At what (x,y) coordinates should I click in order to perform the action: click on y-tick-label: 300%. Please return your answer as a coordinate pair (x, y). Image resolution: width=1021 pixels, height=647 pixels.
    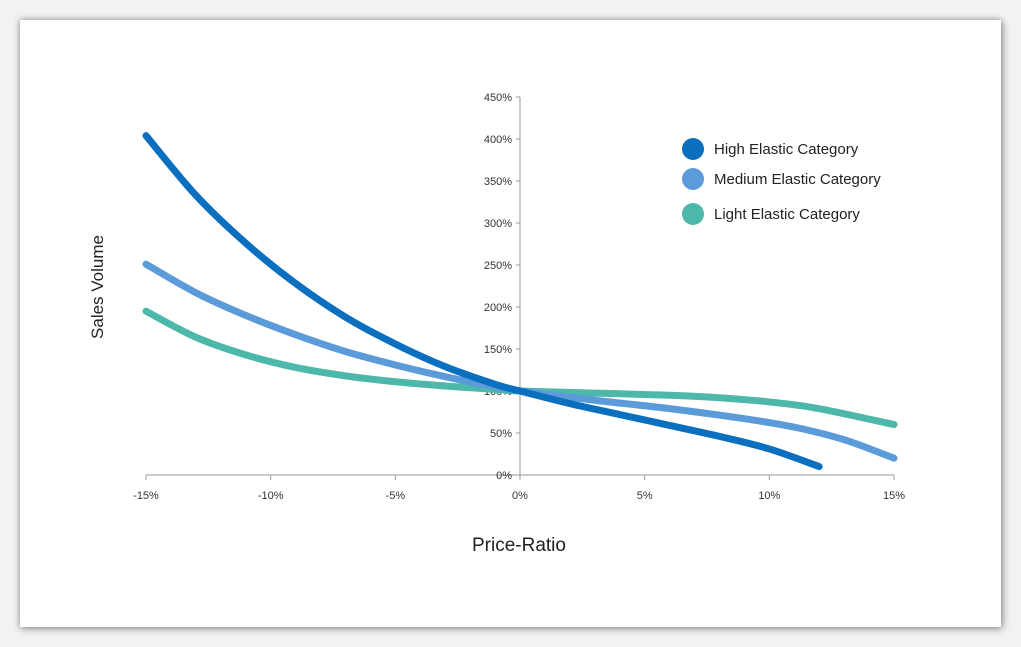
    Looking at the image, I should click on (498, 224).